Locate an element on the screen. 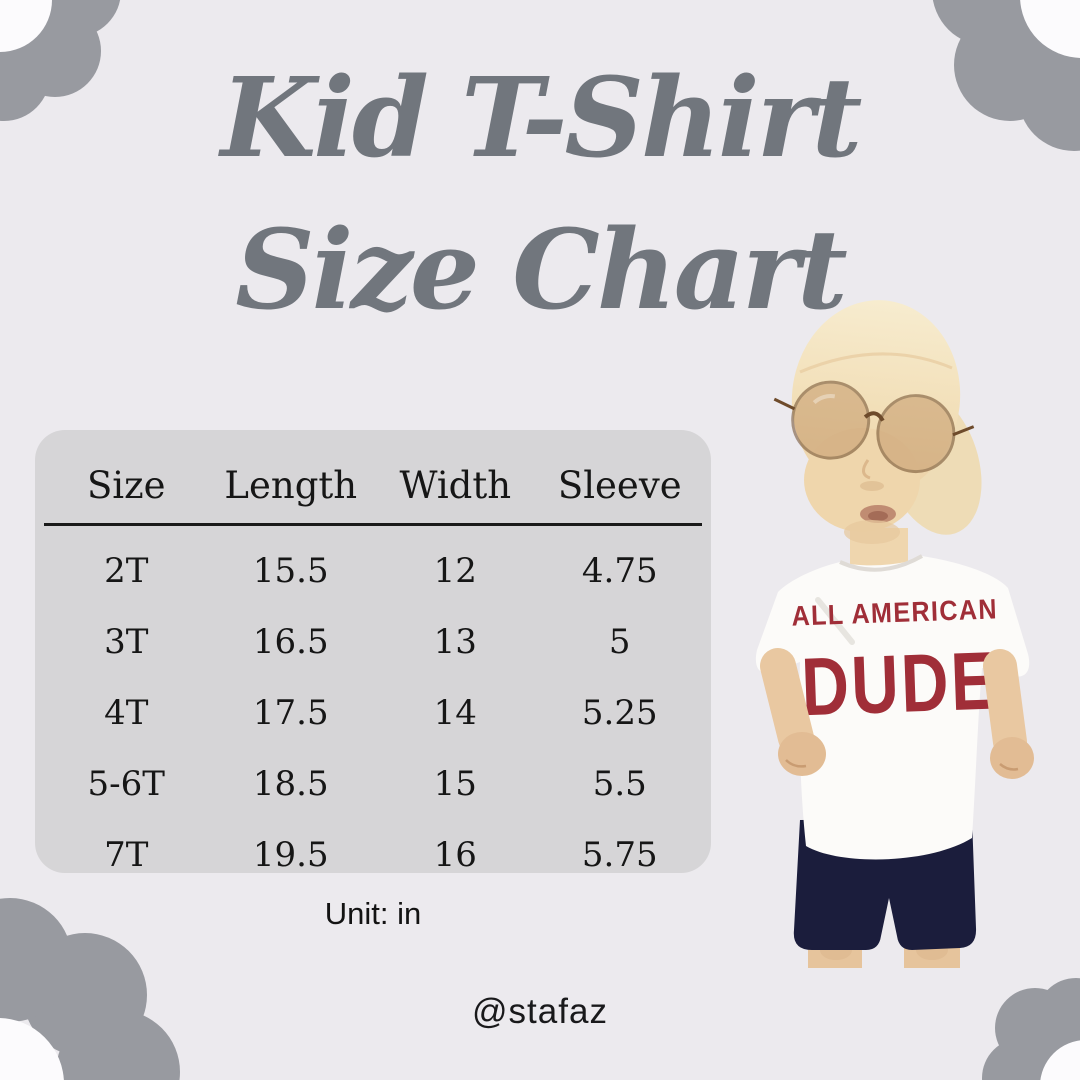  kid-arms is located at coordinates (897, 713).